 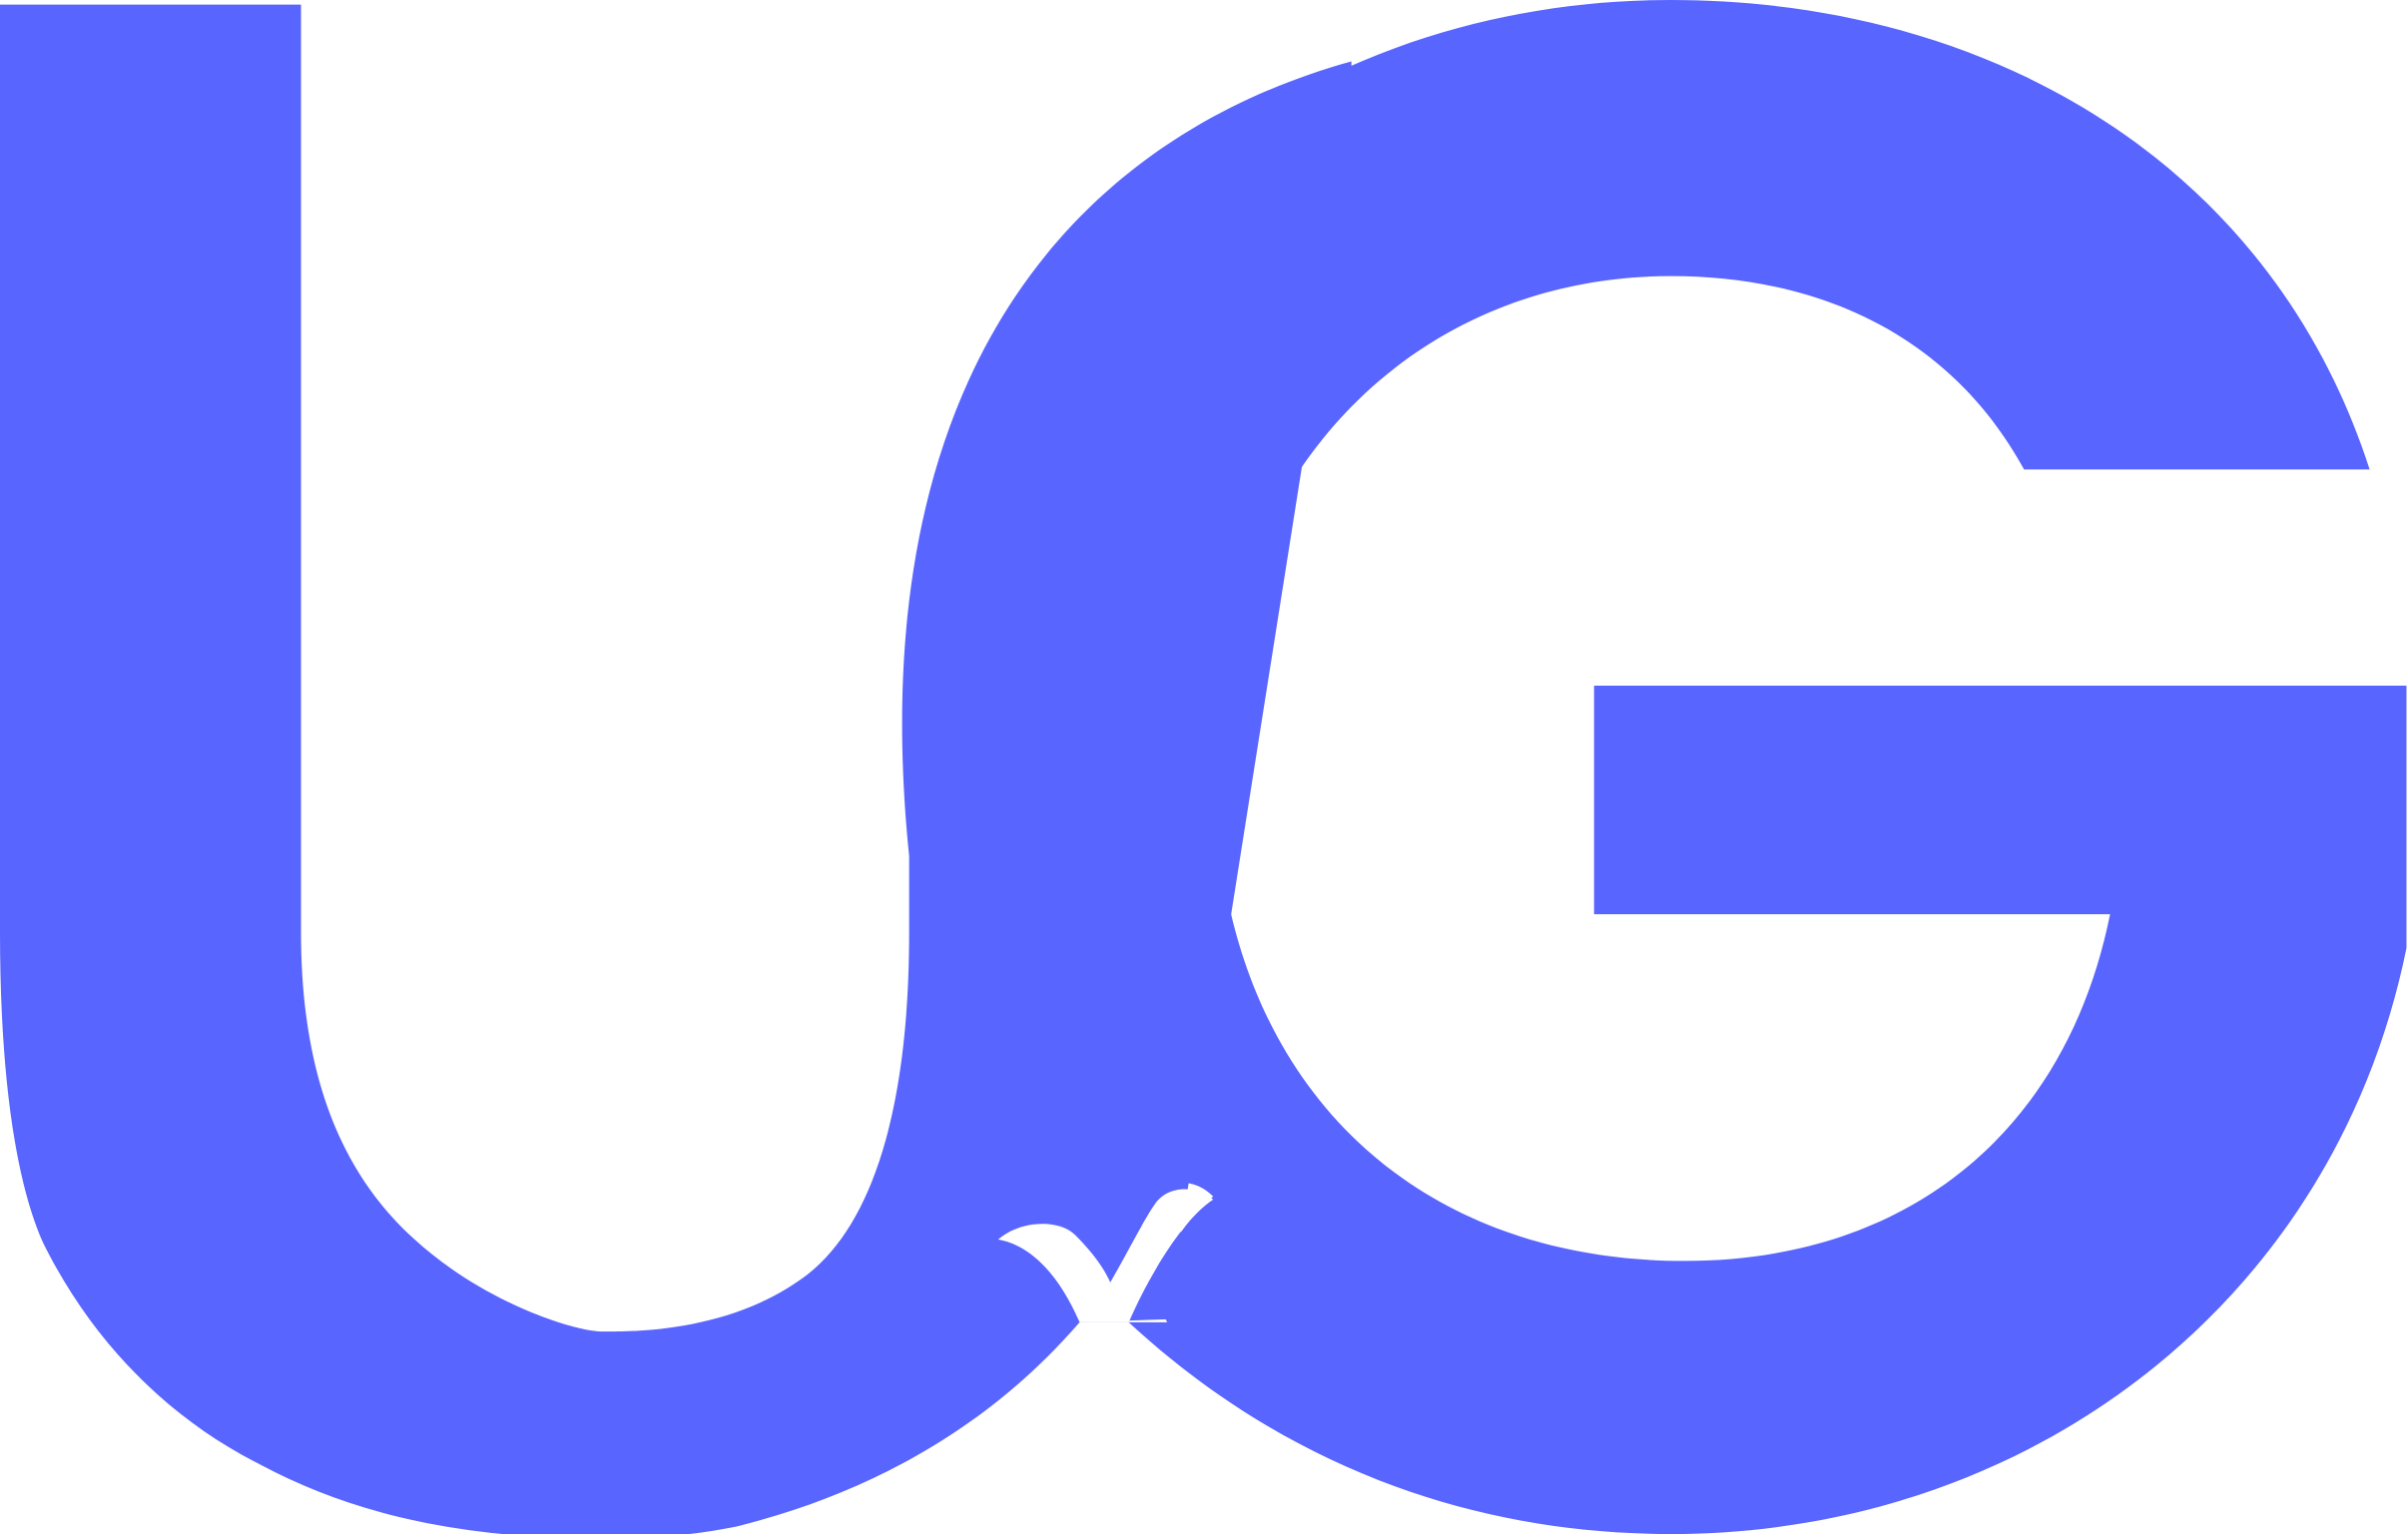 What do you see at coordinates (1105, 1255) in the screenshot?
I see `checkmark-accent-icon` at bounding box center [1105, 1255].